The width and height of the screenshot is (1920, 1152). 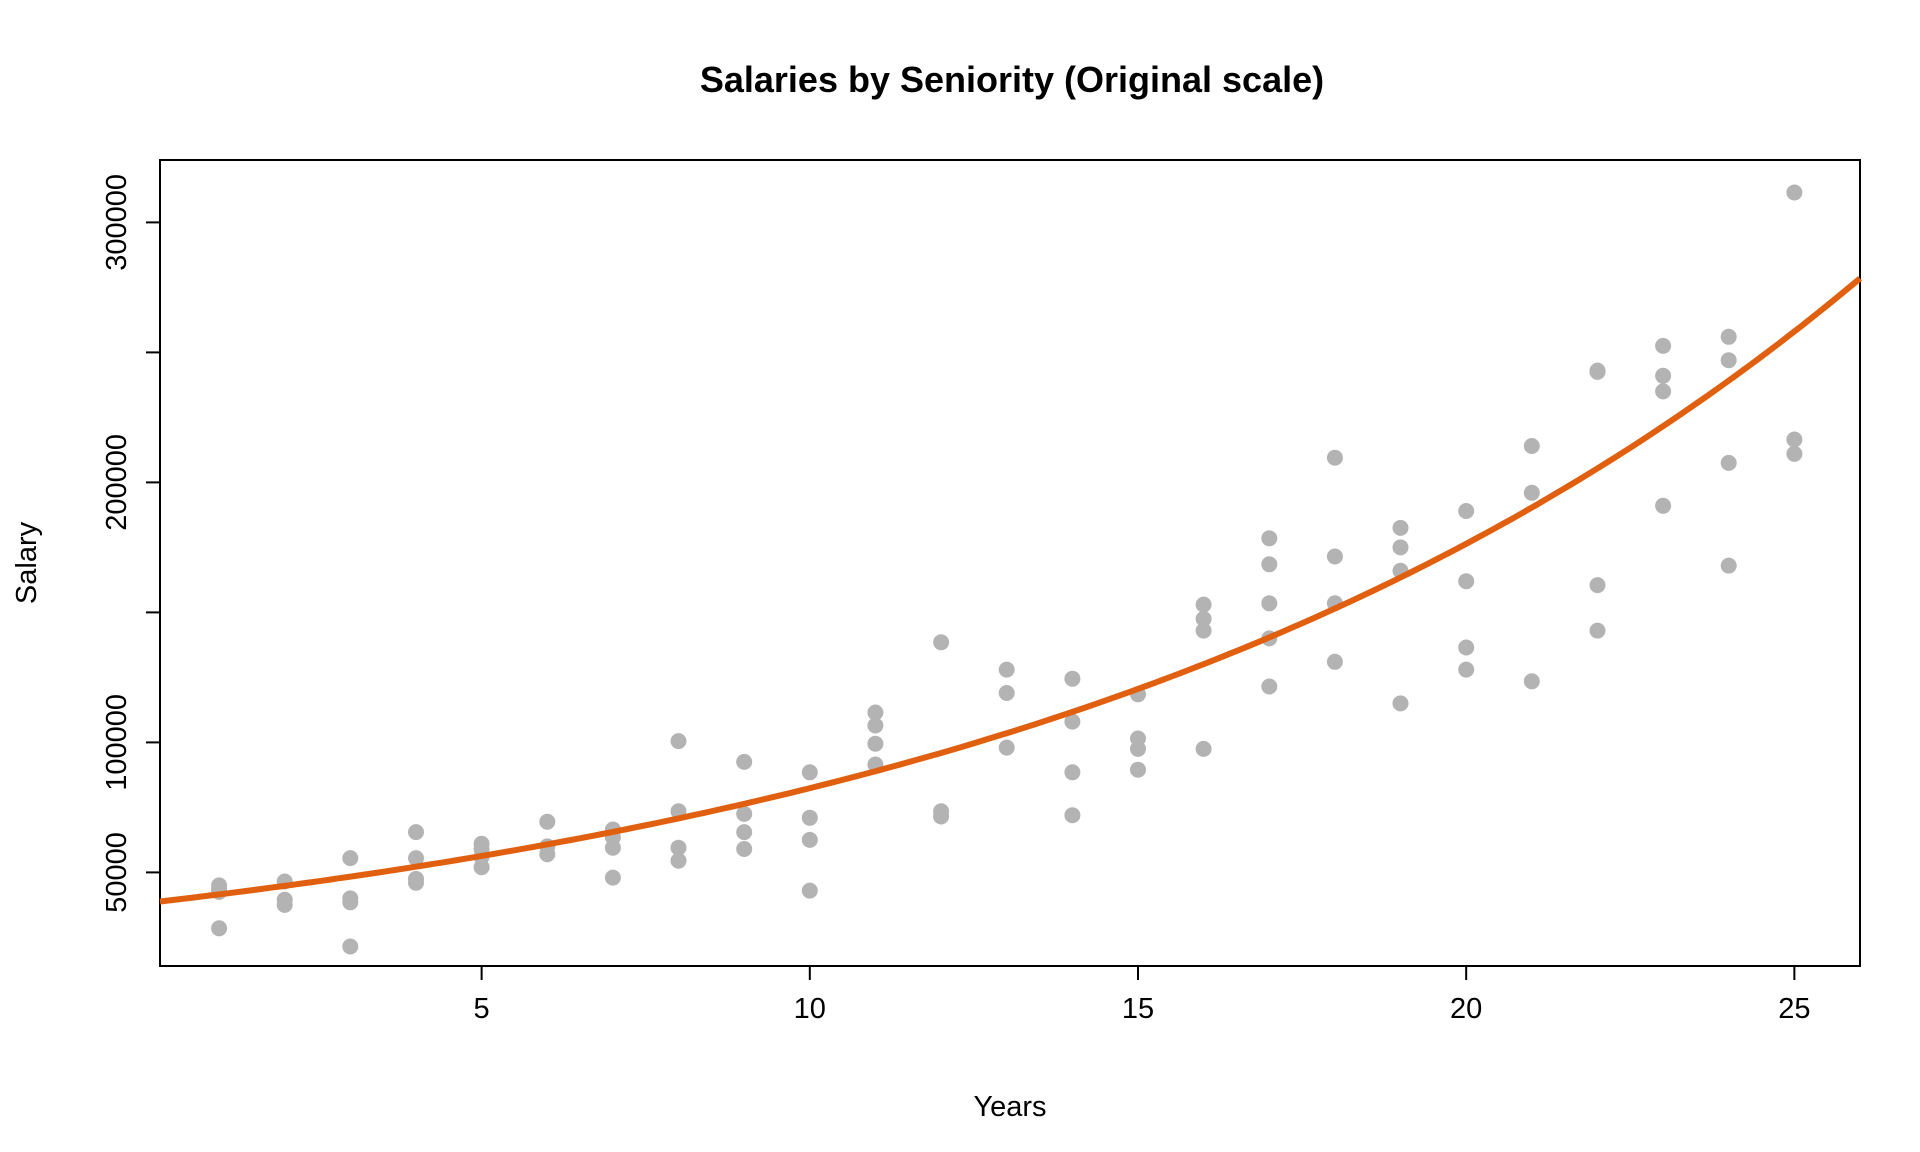 I want to click on y-axis: 50000 100000 200000 300000, so click(x=130, y=543).